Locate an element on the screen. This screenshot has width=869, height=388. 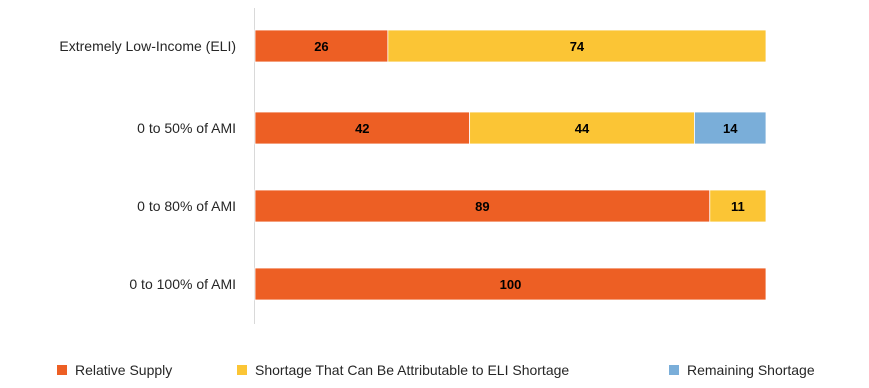
data-label-relative-supply-0-to-100-of-ami: 100 is located at coordinates (511, 284).